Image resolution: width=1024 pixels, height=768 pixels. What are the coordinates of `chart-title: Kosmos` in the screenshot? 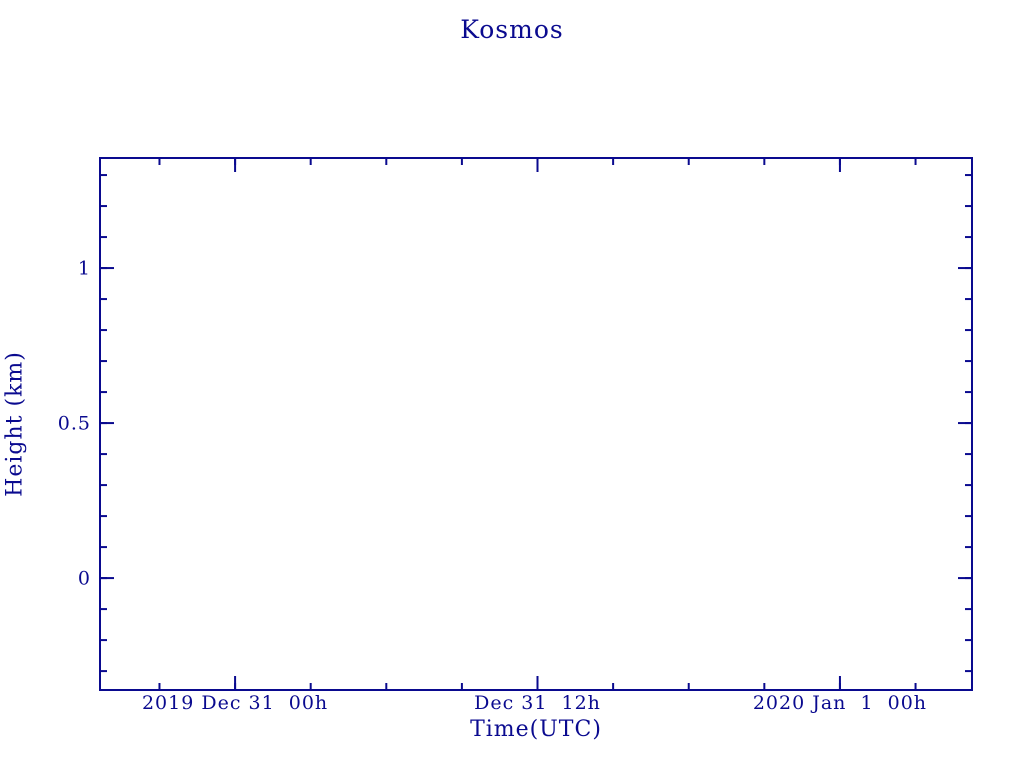 It's located at (512, 29).